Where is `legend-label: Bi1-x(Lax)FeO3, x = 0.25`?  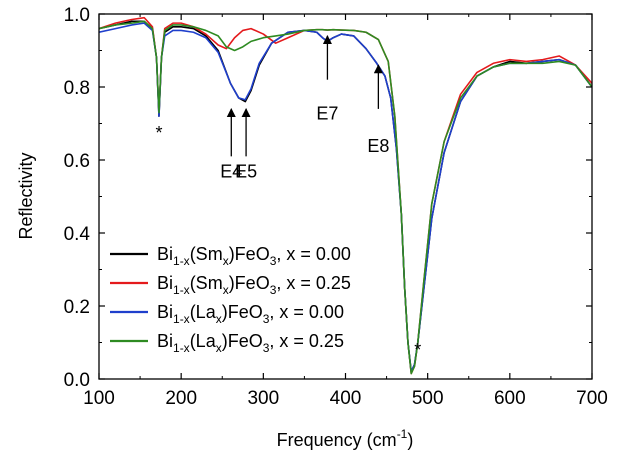
legend-label: Bi1-x(Lax)FeO3, x = 0.25 is located at coordinates (250, 343).